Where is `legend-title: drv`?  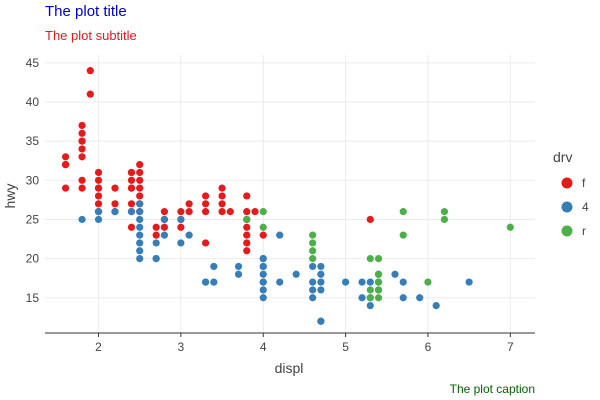 legend-title: drv is located at coordinates (562, 157).